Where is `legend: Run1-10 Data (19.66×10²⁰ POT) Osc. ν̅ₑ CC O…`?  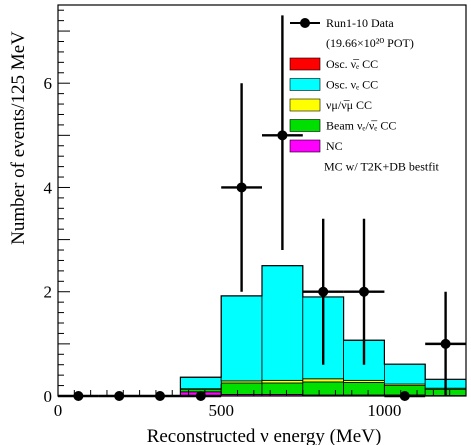 legend: Run1-10 Data (19.66×10²⁰ POT) Osc. ν̅ₑ CC O… is located at coordinates (364, 95).